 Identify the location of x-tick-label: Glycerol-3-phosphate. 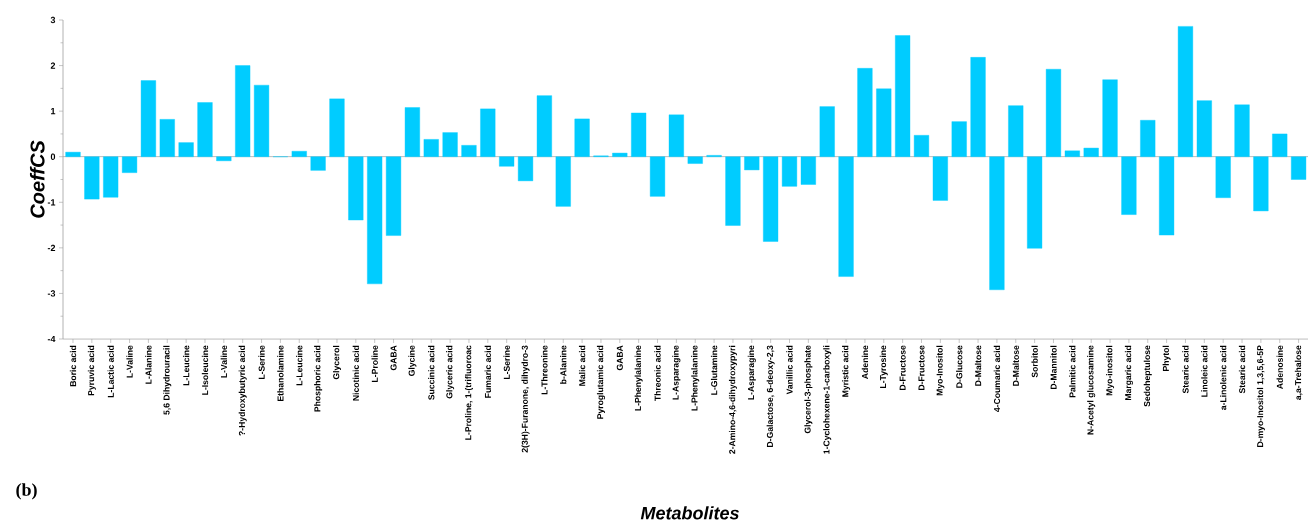
(808, 389).